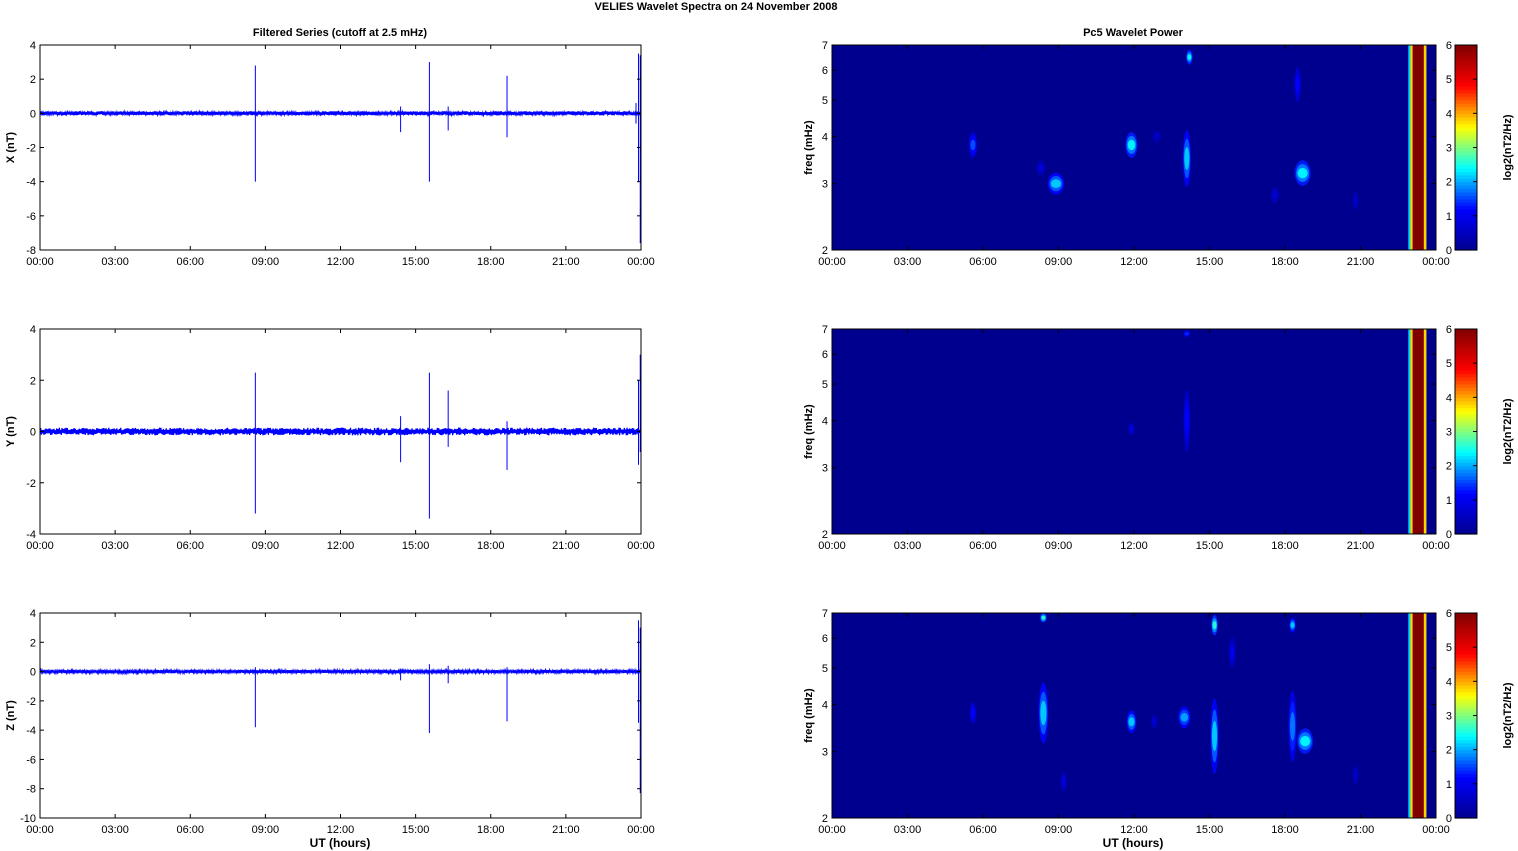 The image size is (1518, 851). What do you see at coordinates (641, 262) in the screenshot?
I see `x-tick-label: 00:00` at bounding box center [641, 262].